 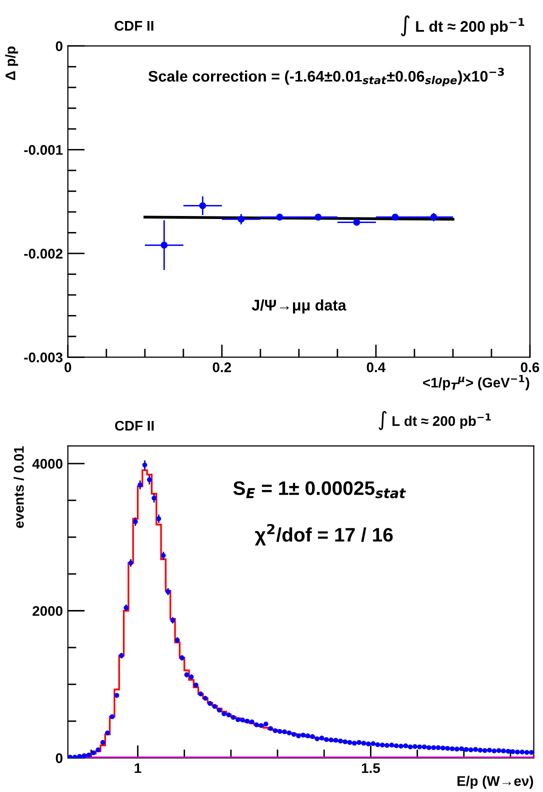 I want to click on annotation: S$_{E}$ = 1± 0.00025$_{stat}$, so click(x=319, y=489).